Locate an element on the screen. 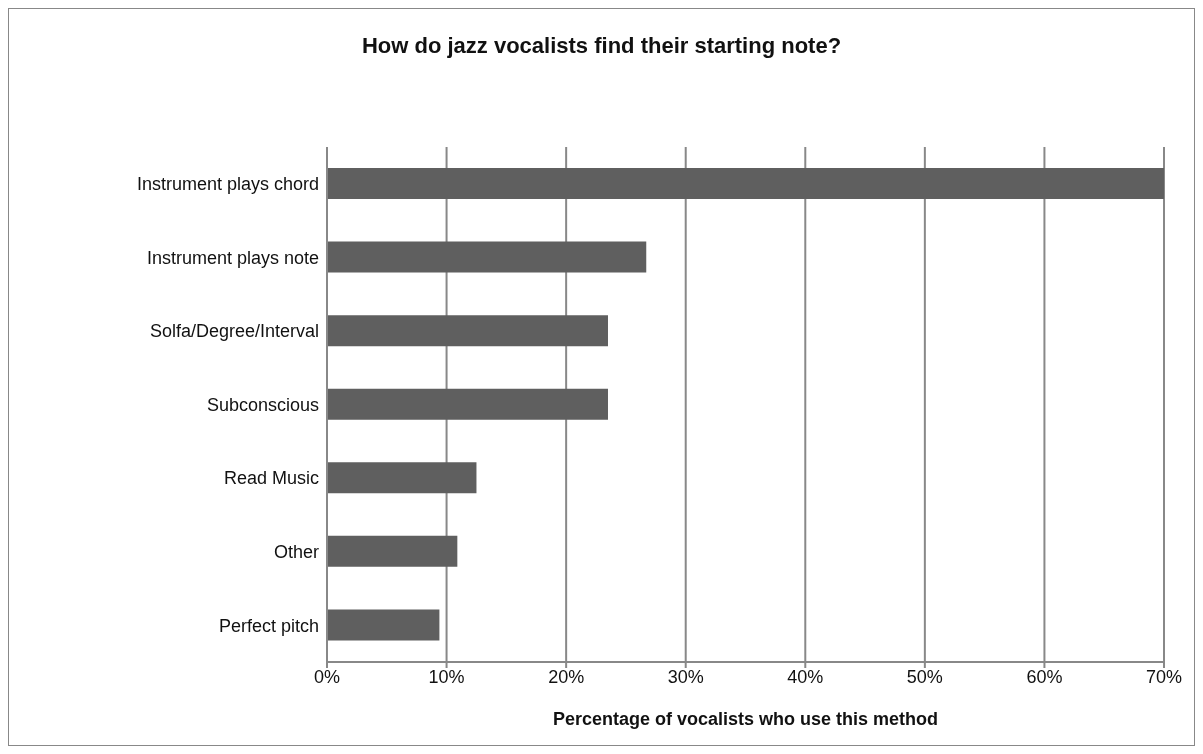  x-tick-label: 30% is located at coordinates (685, 676).